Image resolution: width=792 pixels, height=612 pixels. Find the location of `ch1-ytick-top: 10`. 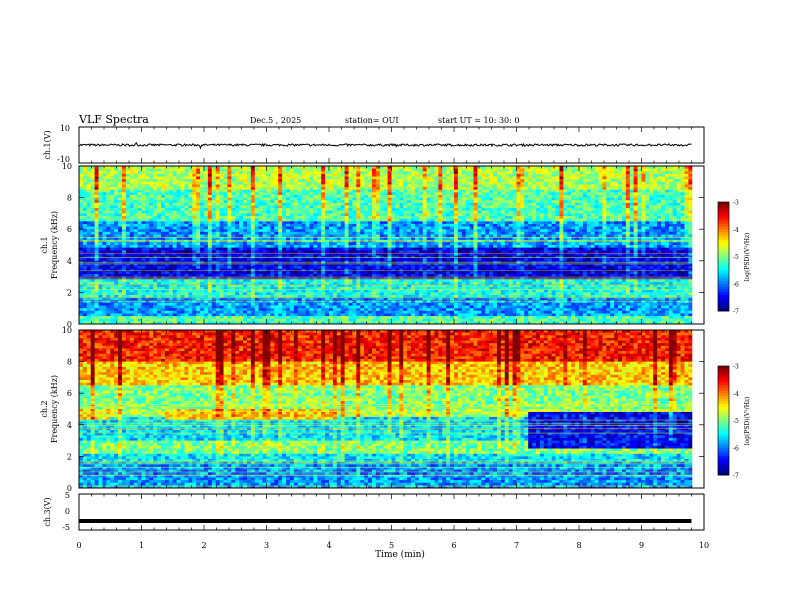

ch1-ytick-top: 10 is located at coordinates (65, 128).